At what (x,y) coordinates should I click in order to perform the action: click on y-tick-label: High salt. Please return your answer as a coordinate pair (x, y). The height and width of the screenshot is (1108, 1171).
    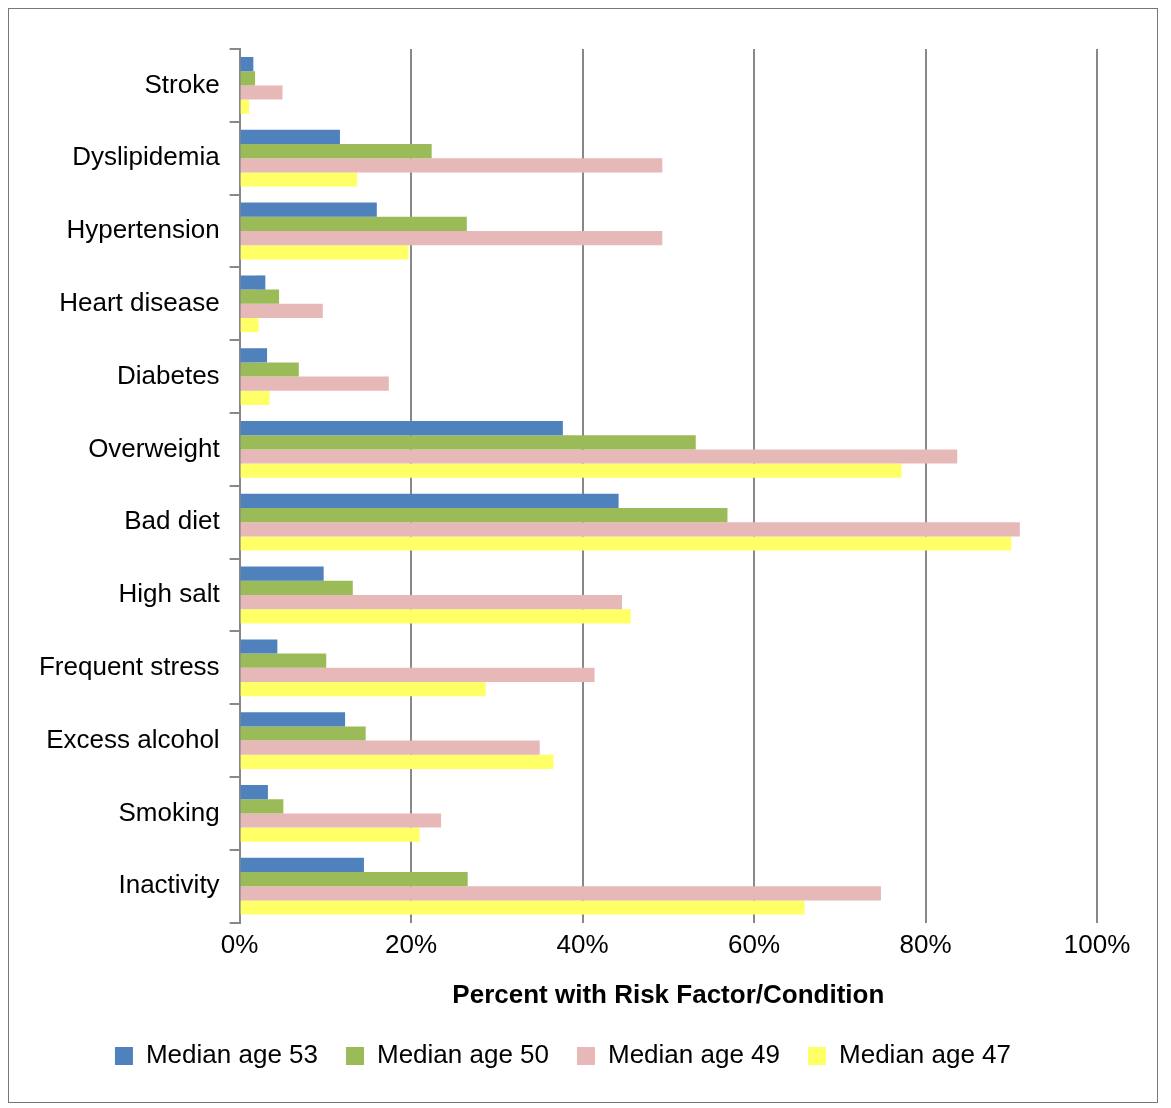
    Looking at the image, I should click on (169, 593).